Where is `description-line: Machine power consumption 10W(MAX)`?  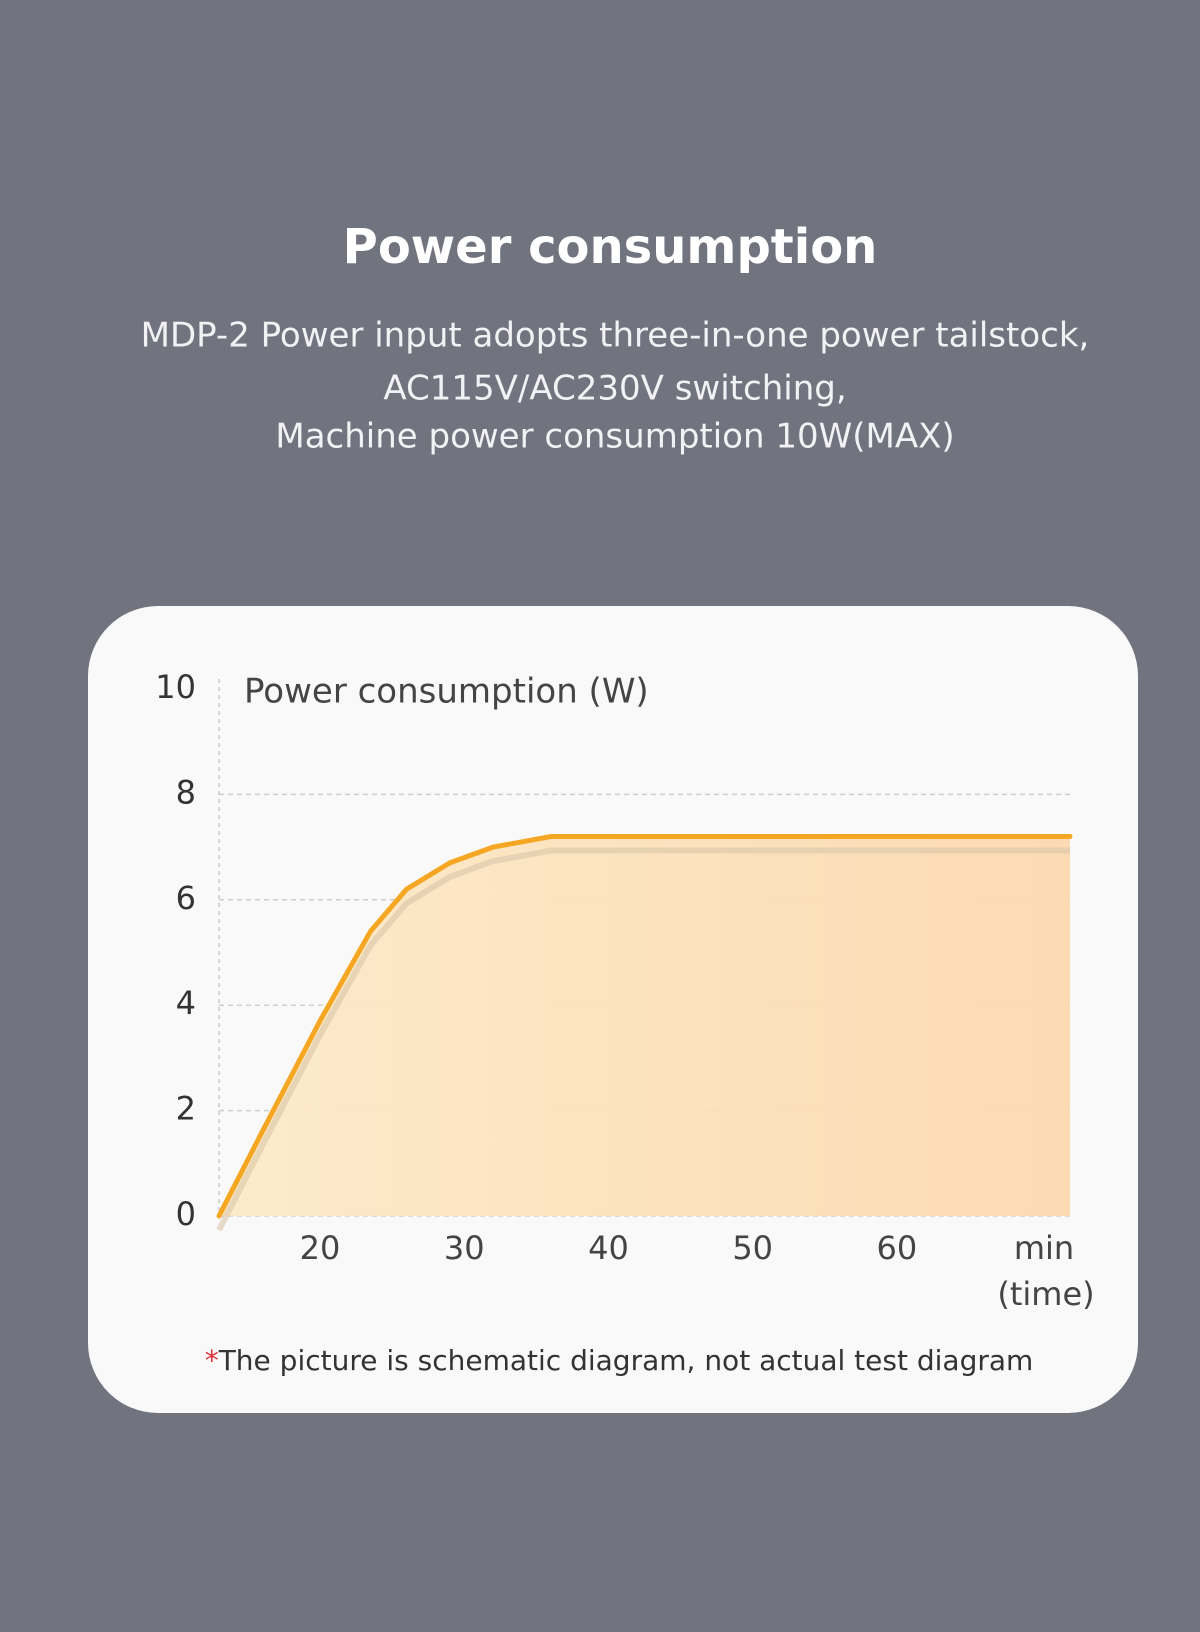 description-line: Machine power consumption 10W(MAX) is located at coordinates (614, 437).